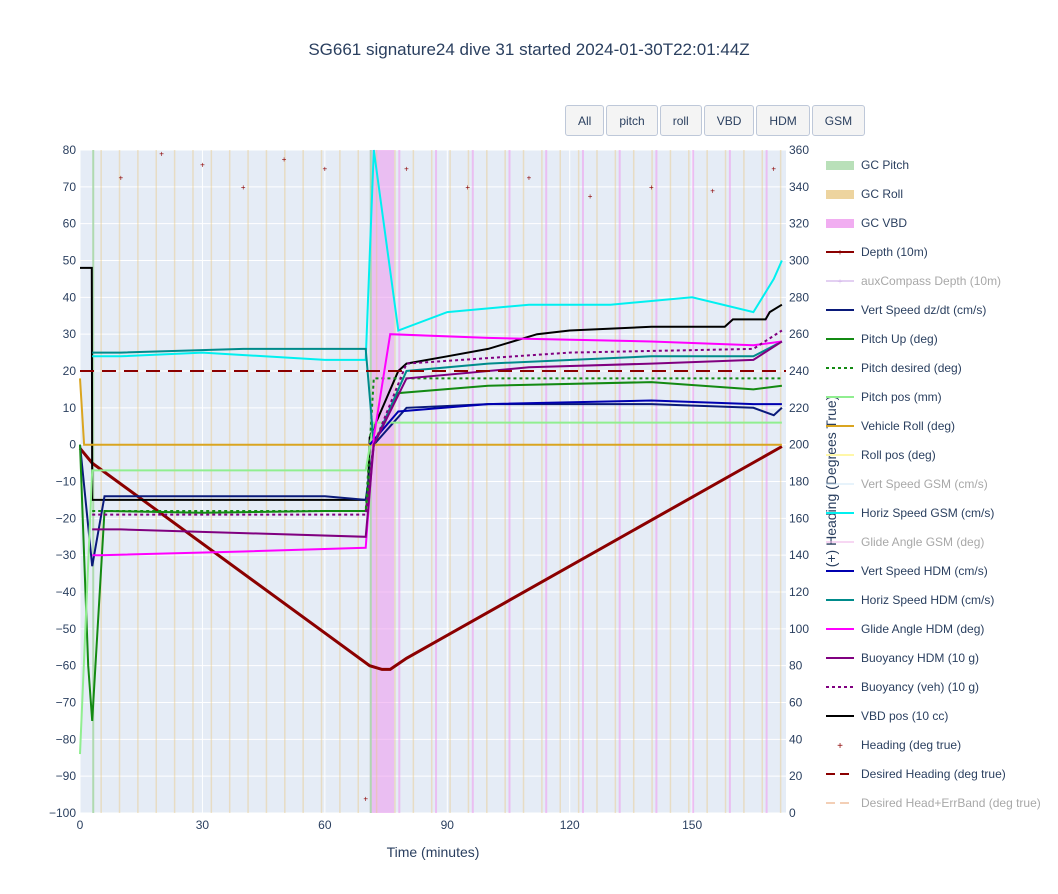 This screenshot has height=894, width=1058. What do you see at coordinates (70, 187) in the screenshot?
I see `y-tick-label: 70` at bounding box center [70, 187].